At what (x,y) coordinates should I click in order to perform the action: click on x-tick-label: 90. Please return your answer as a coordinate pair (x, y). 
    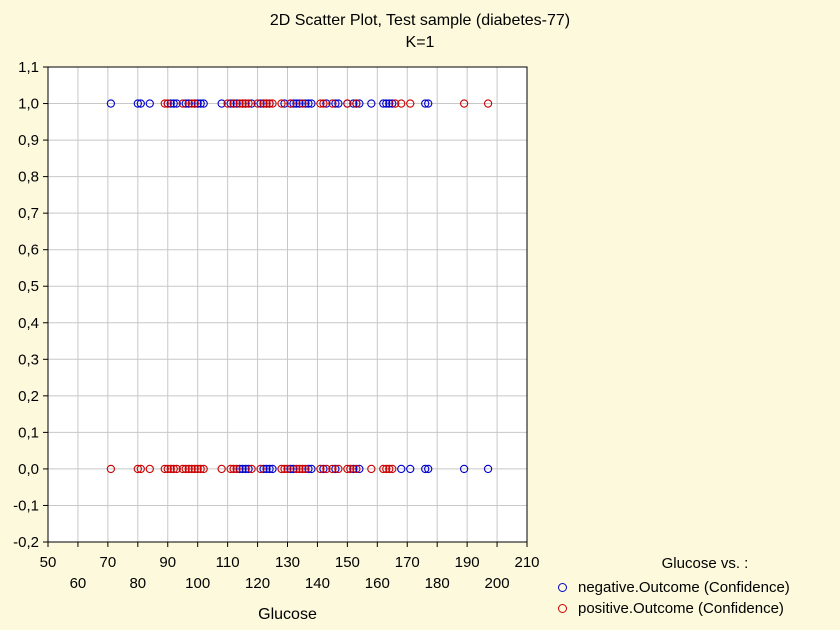
    Looking at the image, I should click on (167, 562).